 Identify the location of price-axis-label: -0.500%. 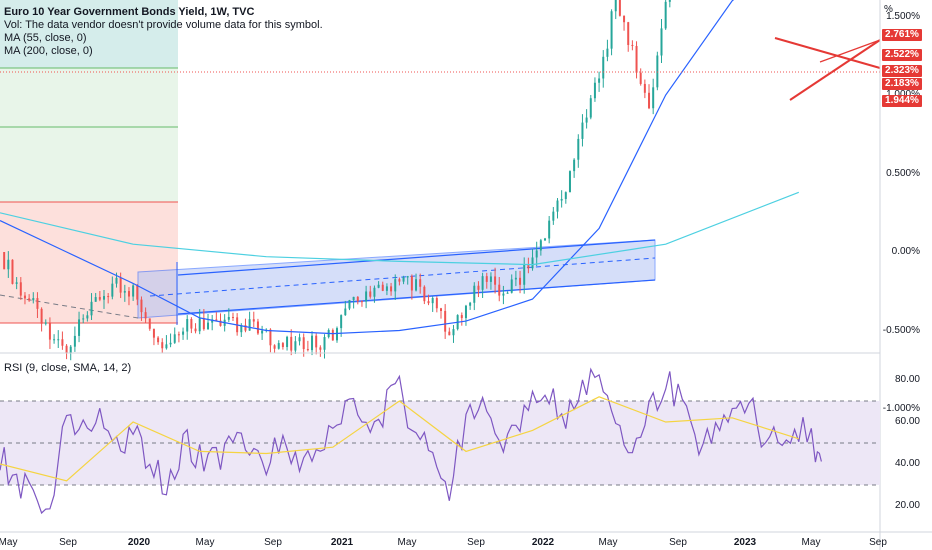
(901, 330).